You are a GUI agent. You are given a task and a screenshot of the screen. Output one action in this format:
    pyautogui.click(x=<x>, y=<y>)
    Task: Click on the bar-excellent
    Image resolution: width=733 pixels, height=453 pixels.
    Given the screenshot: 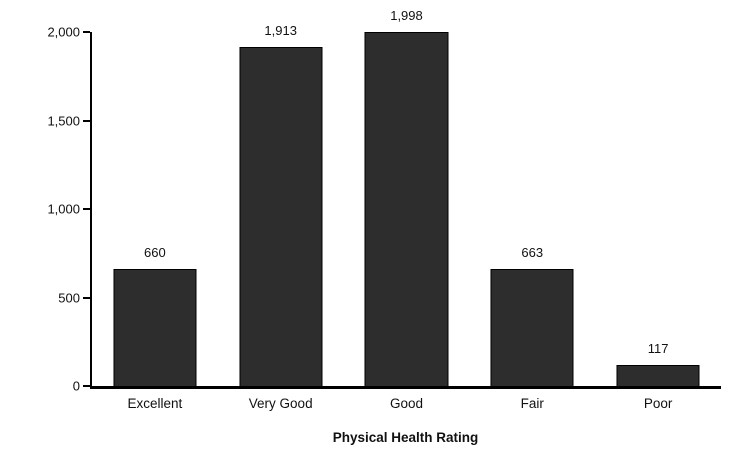 What is the action you would take?
    pyautogui.click(x=155, y=327)
    